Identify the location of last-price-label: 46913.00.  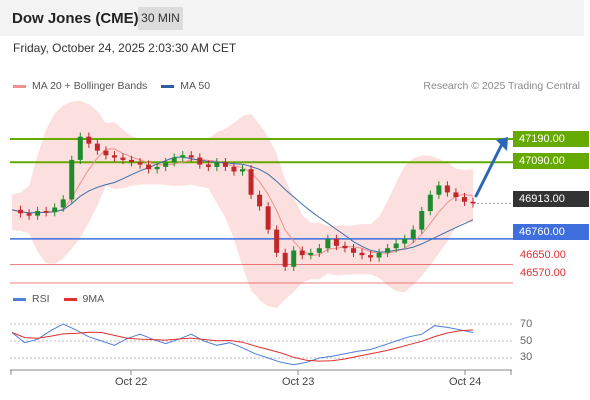
(551, 199).